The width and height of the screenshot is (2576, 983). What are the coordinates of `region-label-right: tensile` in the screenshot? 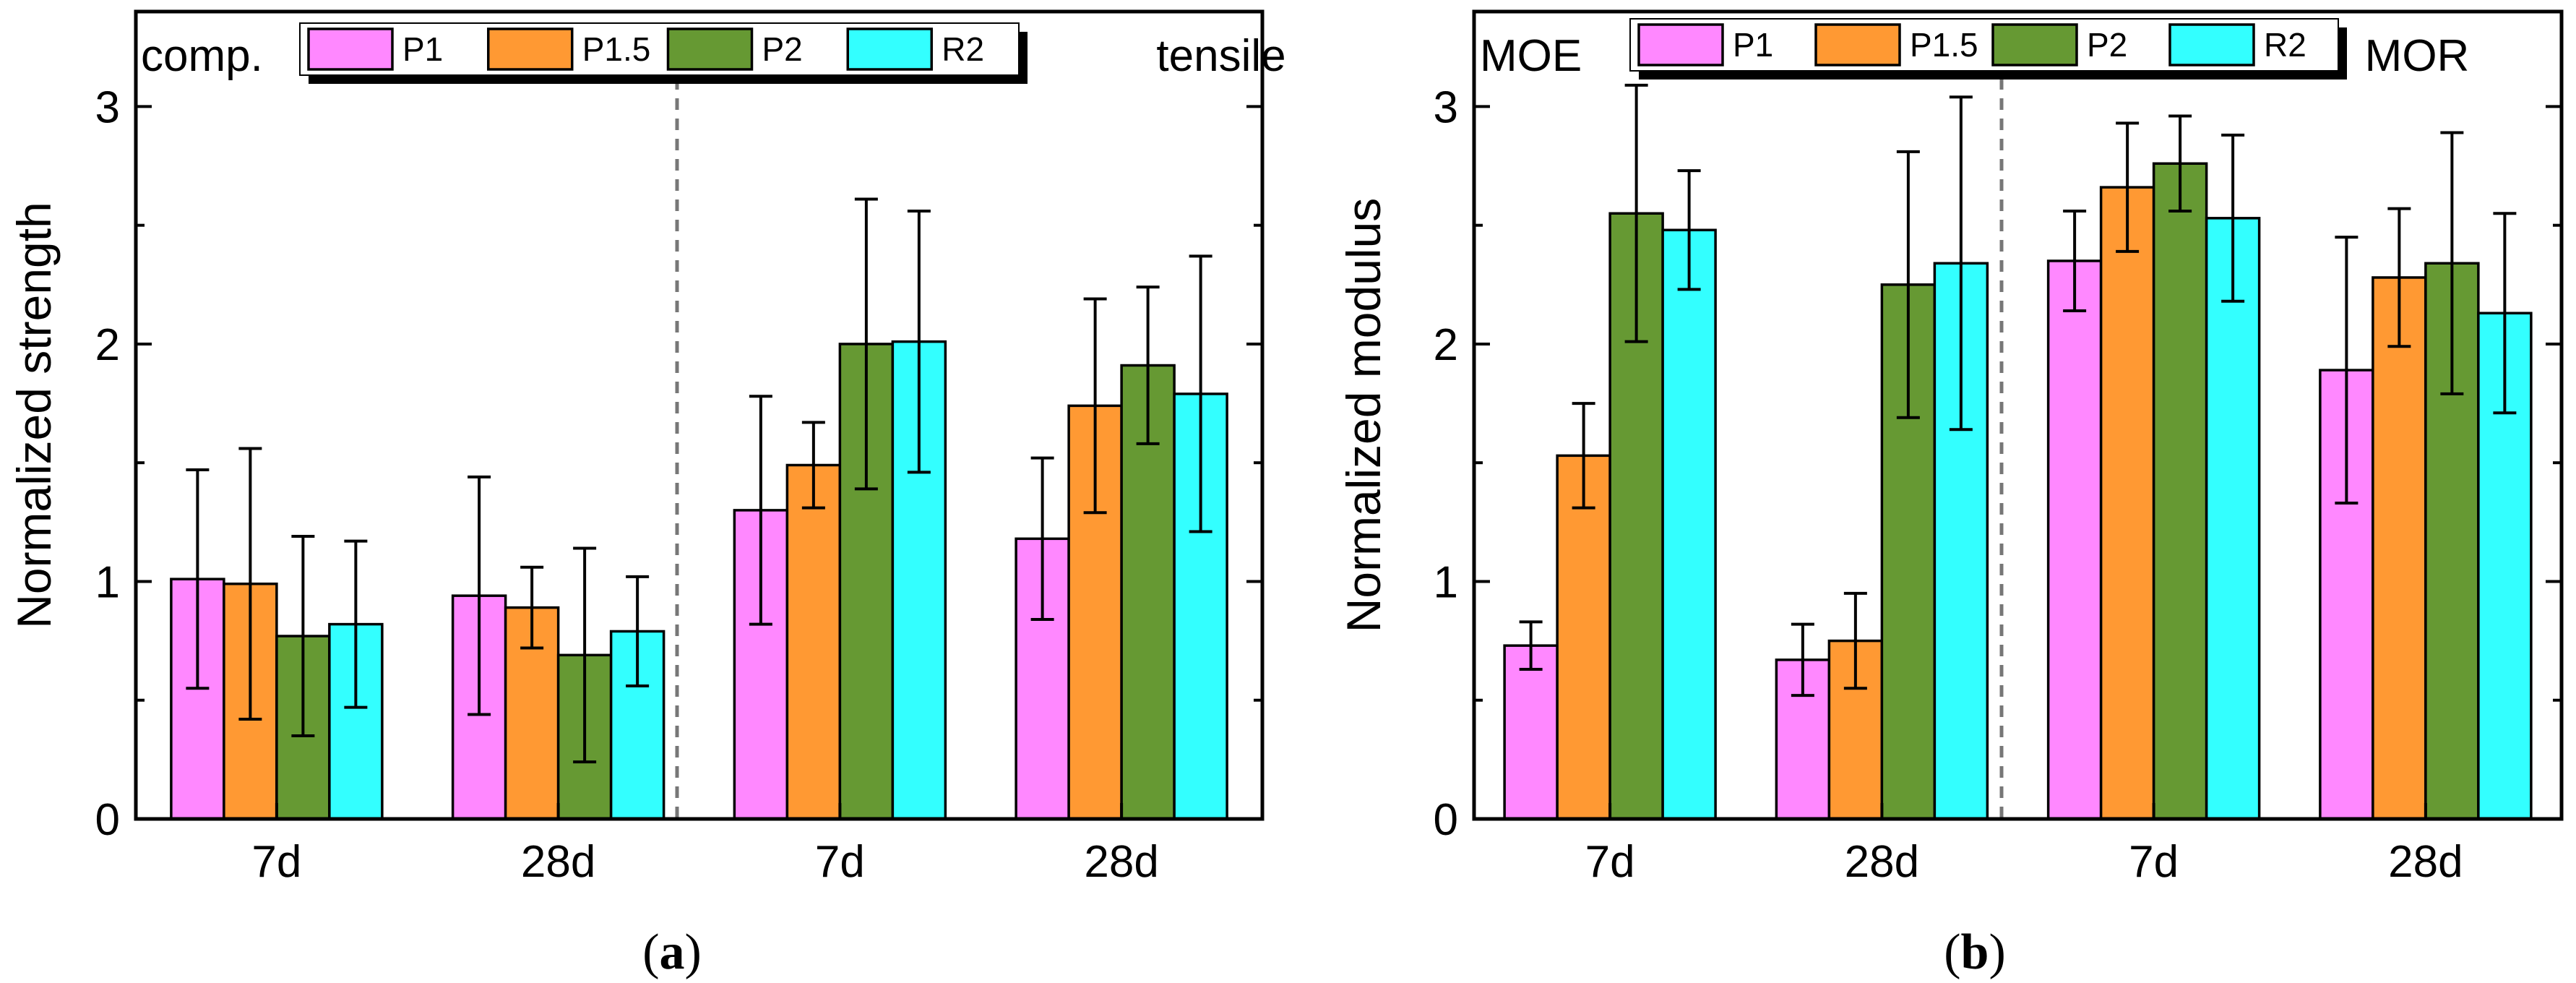 It's located at (1220, 56).